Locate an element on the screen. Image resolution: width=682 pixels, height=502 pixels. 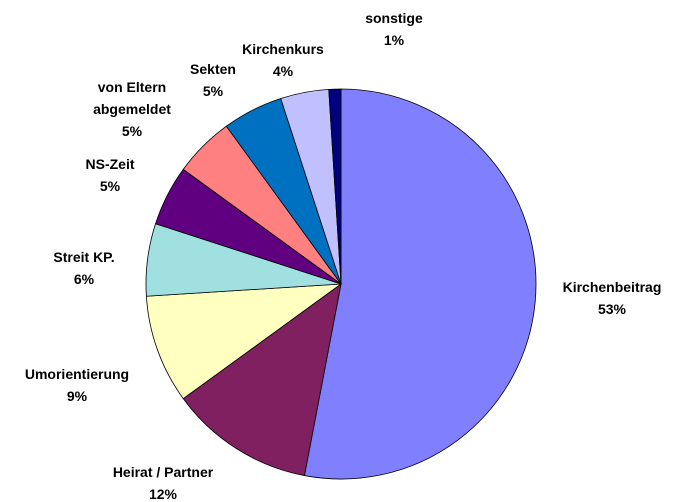
category-label: Kirchenkurs is located at coordinates (283, 49).